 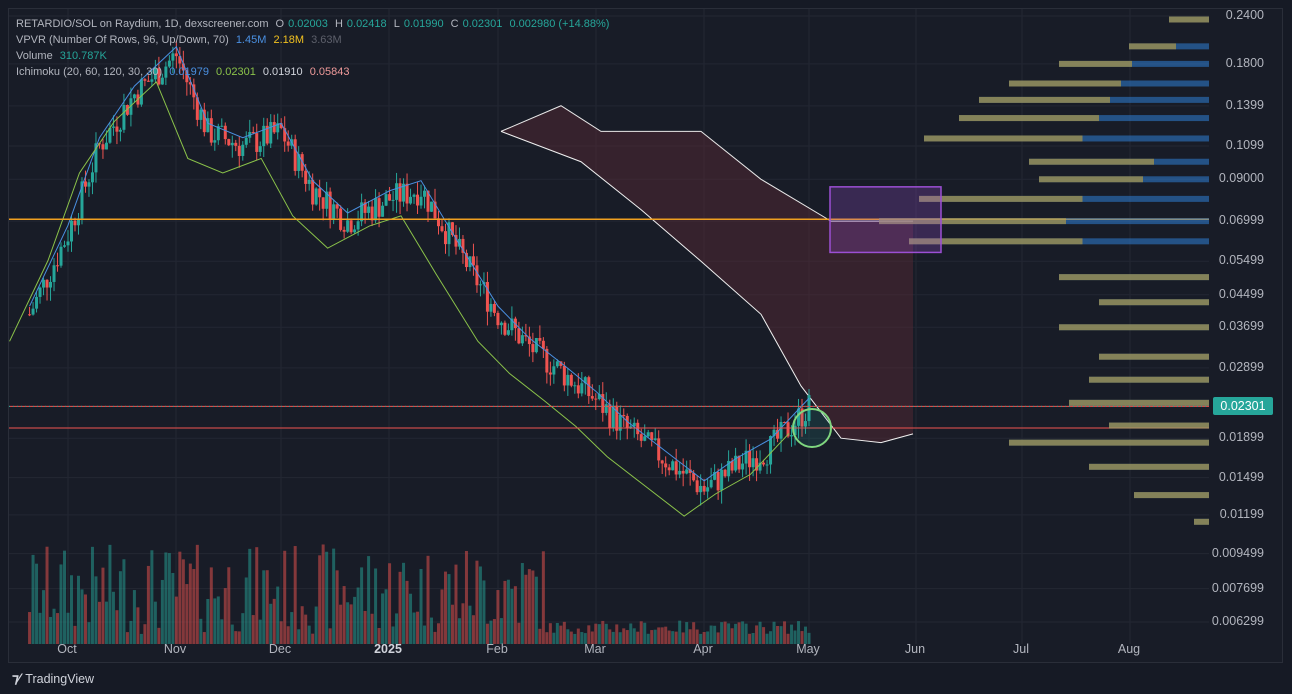 I want to click on x-tick-label: Feb, so click(x=497, y=649).